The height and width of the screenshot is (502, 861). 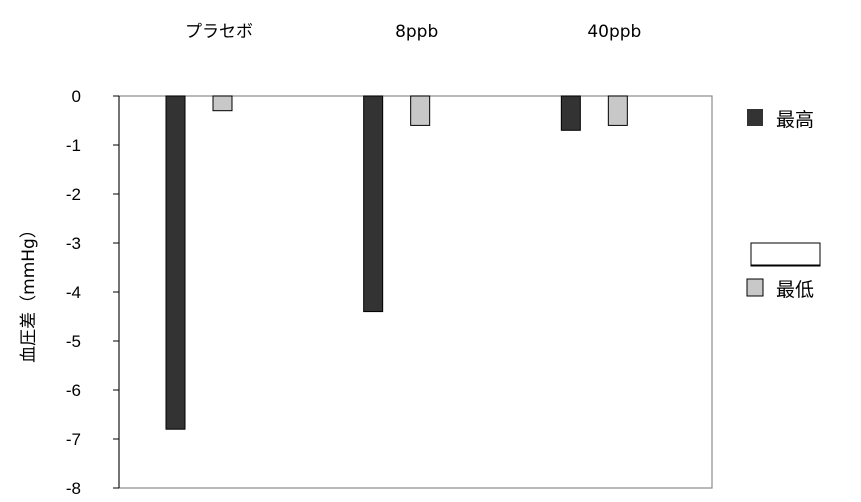 I want to click on y-tick-label: -3, so click(x=73, y=243).